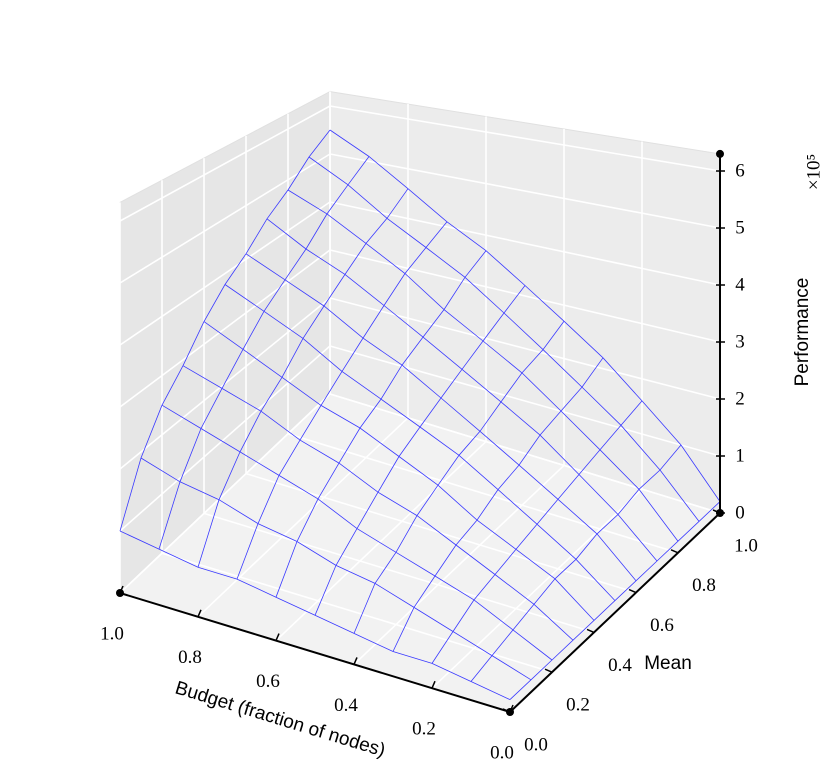 This screenshot has height=771, width=830. I want to click on y-tick-label: 0.2, so click(578, 705).